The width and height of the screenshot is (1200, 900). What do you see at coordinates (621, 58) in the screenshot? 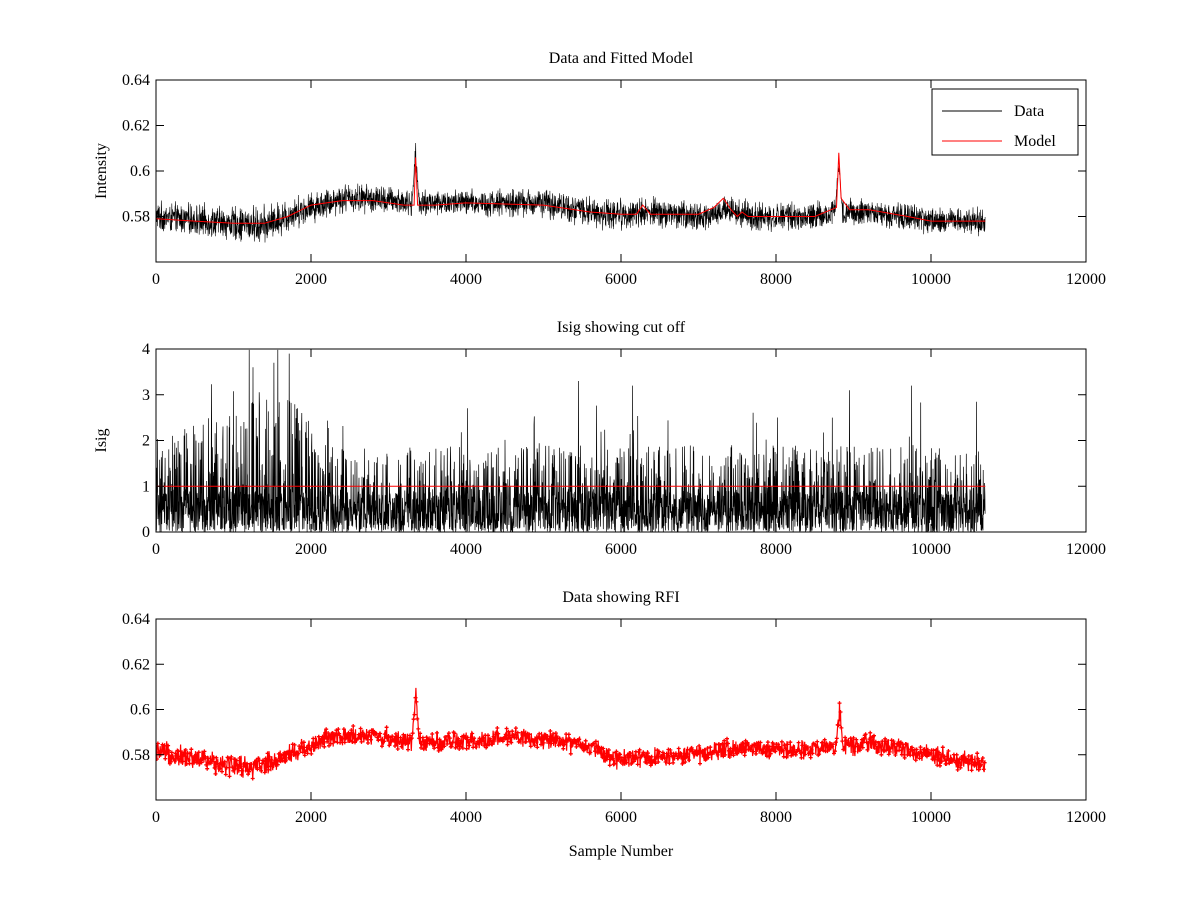
I see `chart-title: Data and Fitted Model` at bounding box center [621, 58].